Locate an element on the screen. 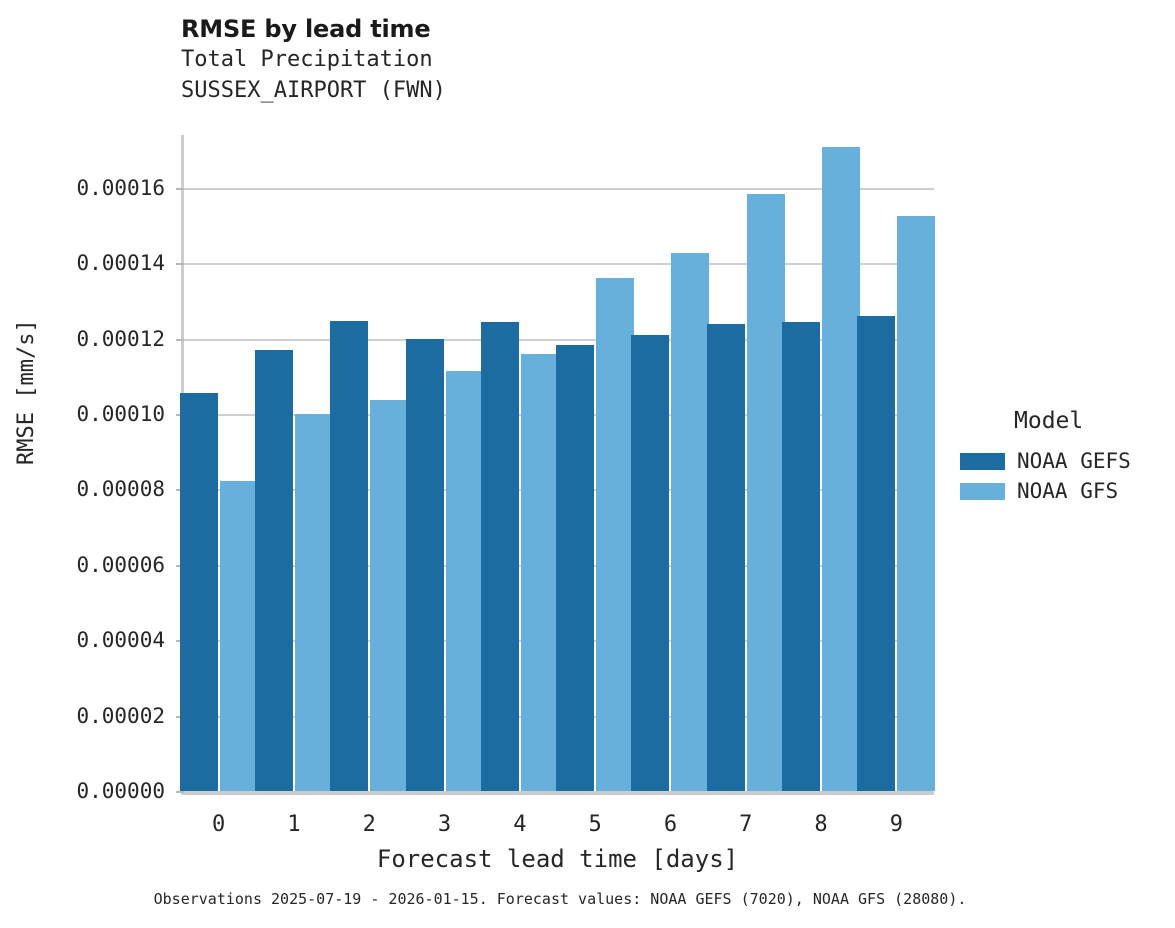 Image resolution: width=1175 pixels, height=928 pixels. legend-item: NOAA GEFS is located at coordinates (1067, 461).